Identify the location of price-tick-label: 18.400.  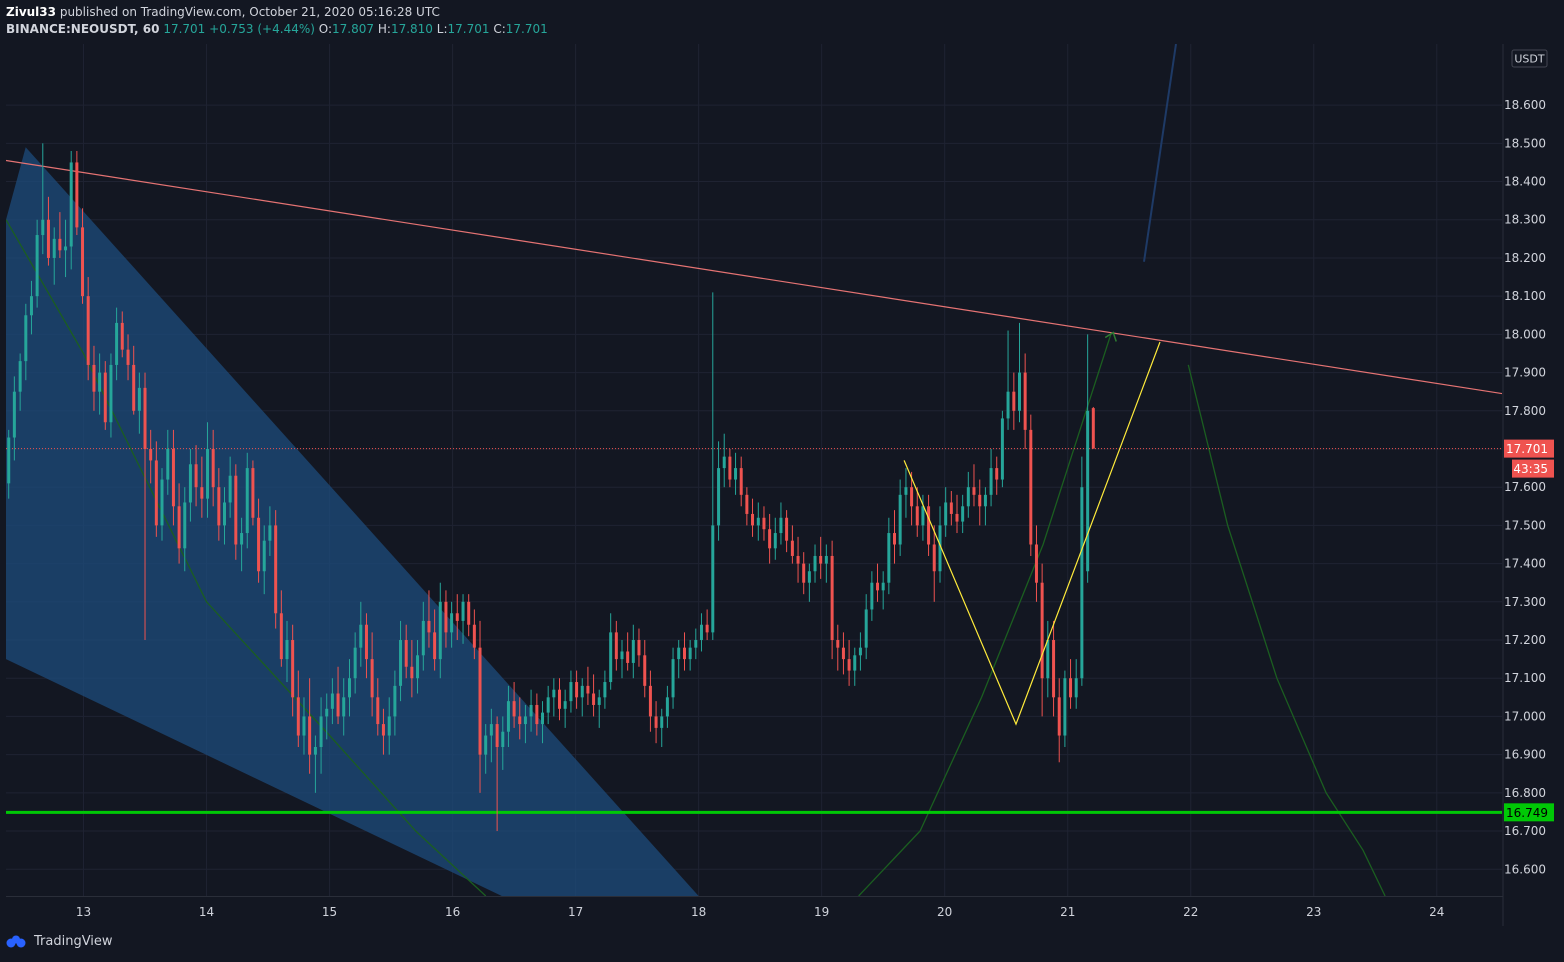
(1525, 182).